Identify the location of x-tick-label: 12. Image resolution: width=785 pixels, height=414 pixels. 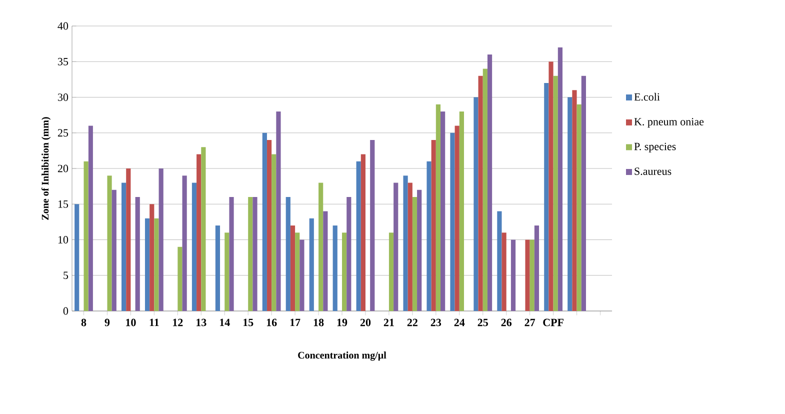
(178, 322).